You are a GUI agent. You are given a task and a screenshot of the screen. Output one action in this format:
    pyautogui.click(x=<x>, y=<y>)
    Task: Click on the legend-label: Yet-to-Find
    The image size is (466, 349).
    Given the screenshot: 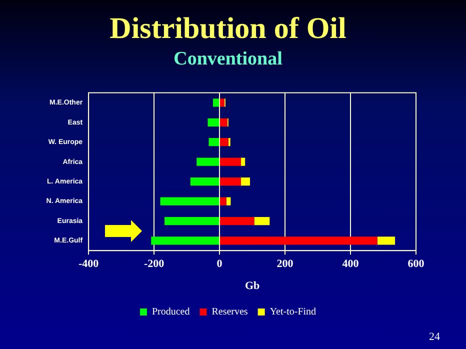 What is the action you would take?
    pyautogui.click(x=293, y=312)
    